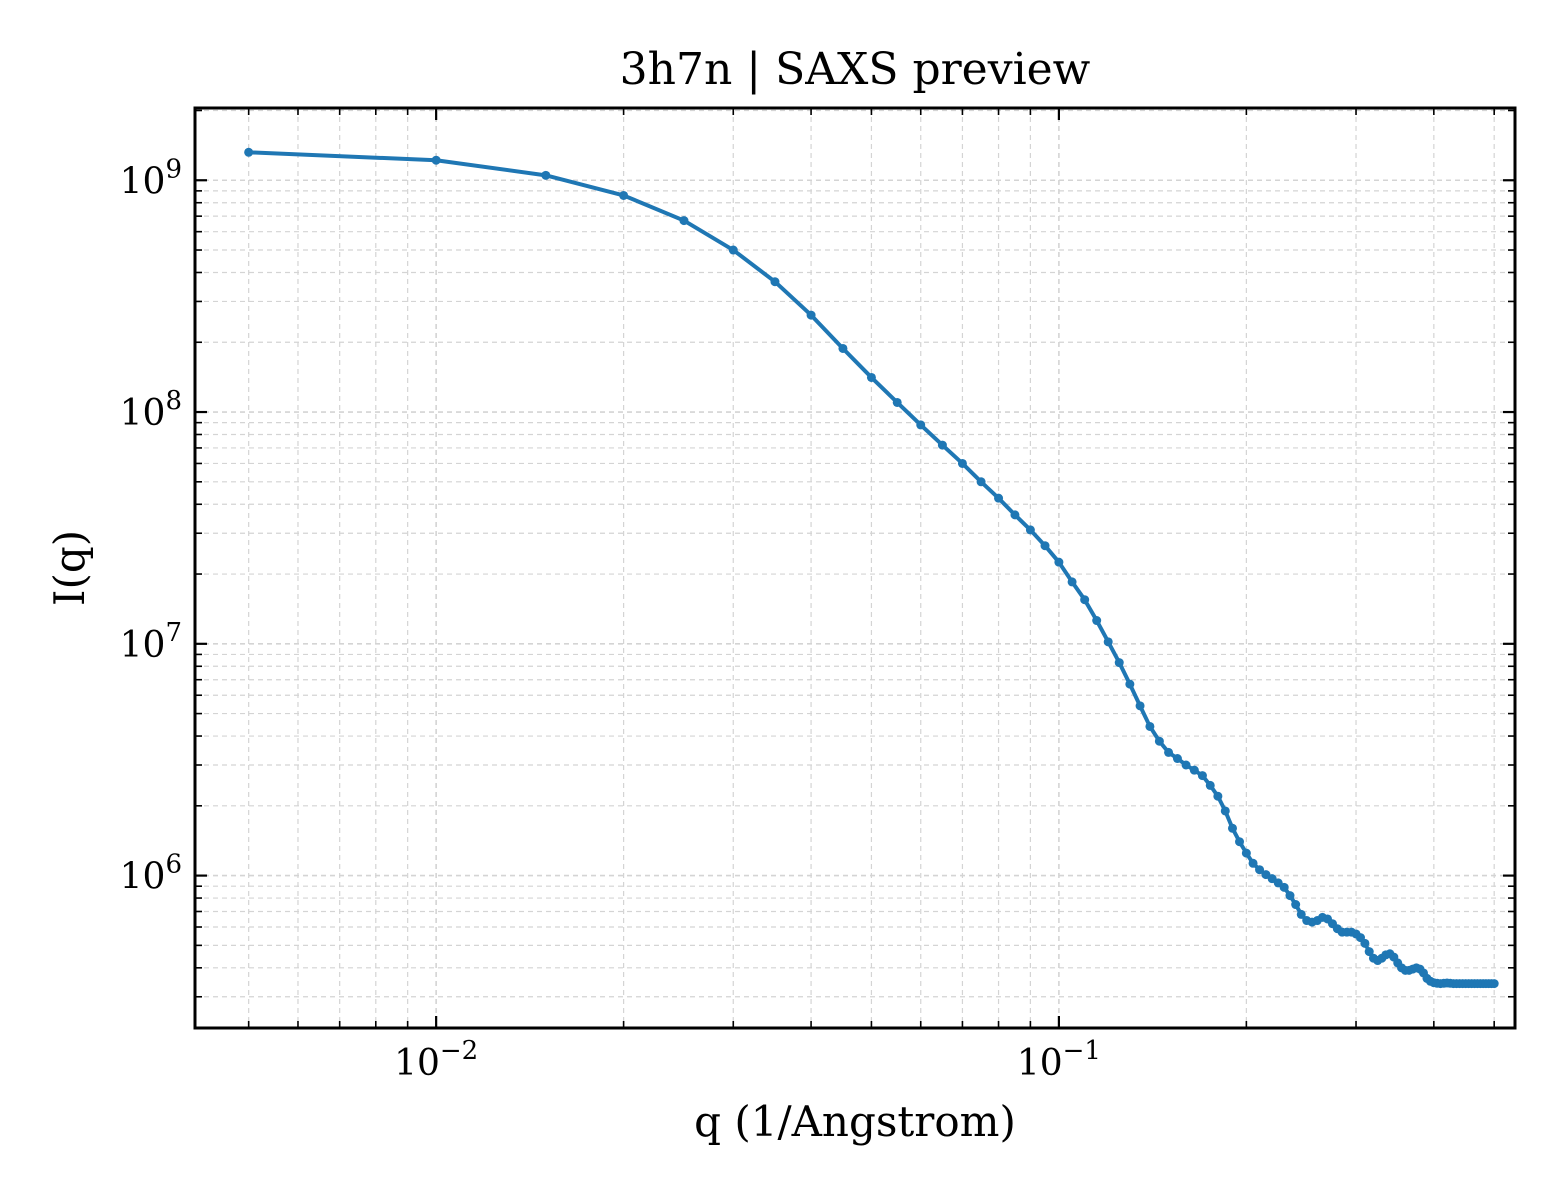 The image size is (1560, 1200). I want to click on x-axis-label: q (1/Angstrom), so click(855, 1121).